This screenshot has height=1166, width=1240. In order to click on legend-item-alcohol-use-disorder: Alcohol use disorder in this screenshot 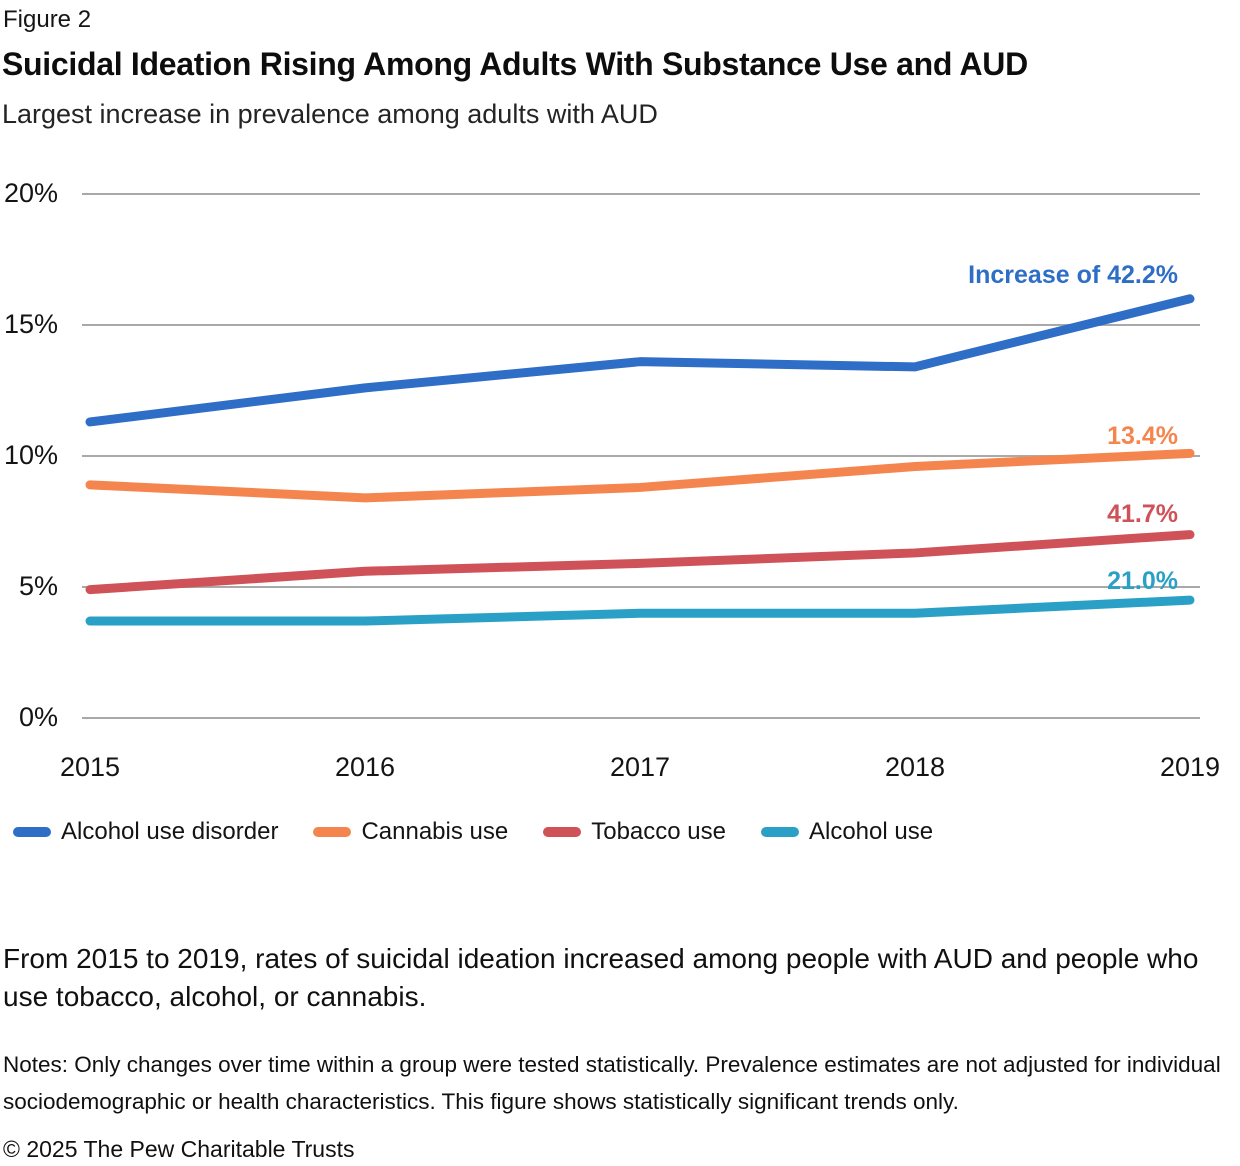, I will do `click(145, 832)`.